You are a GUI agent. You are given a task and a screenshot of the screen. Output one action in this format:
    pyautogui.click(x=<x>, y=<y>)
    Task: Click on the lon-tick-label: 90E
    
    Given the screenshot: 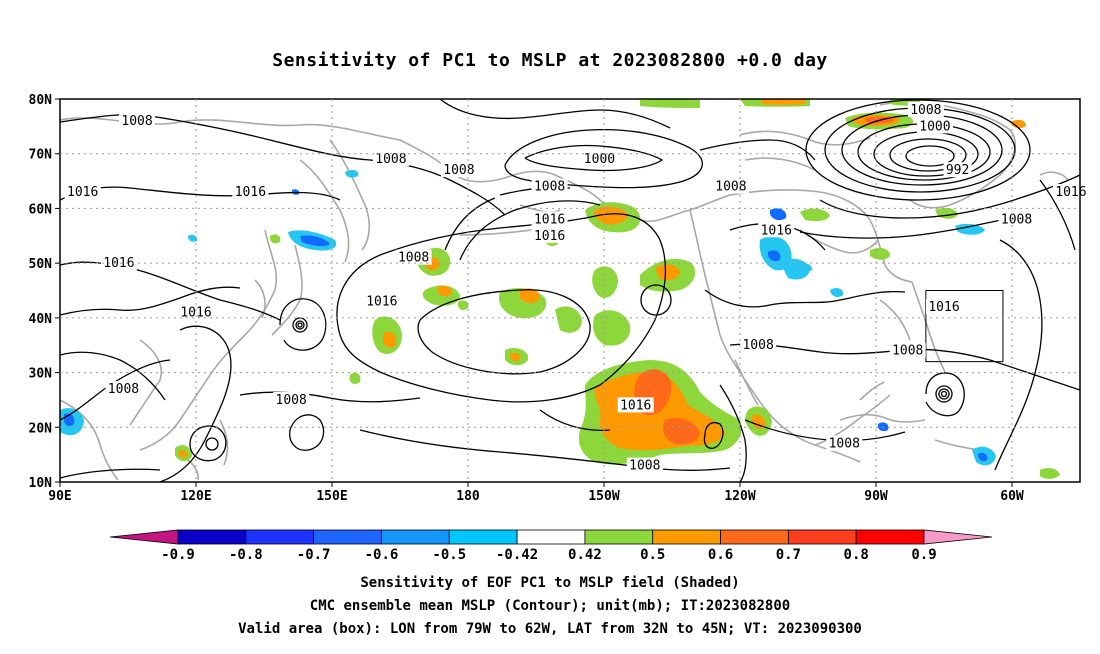 What is the action you would take?
    pyautogui.click(x=59, y=496)
    